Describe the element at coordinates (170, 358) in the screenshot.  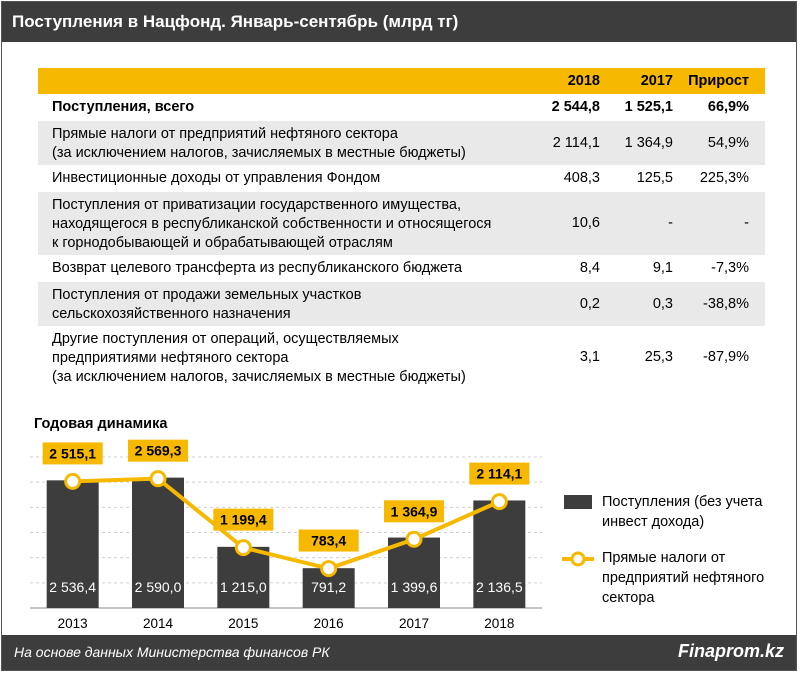
I see `row-label-line: предприятиями нефтяного сектора` at that location.